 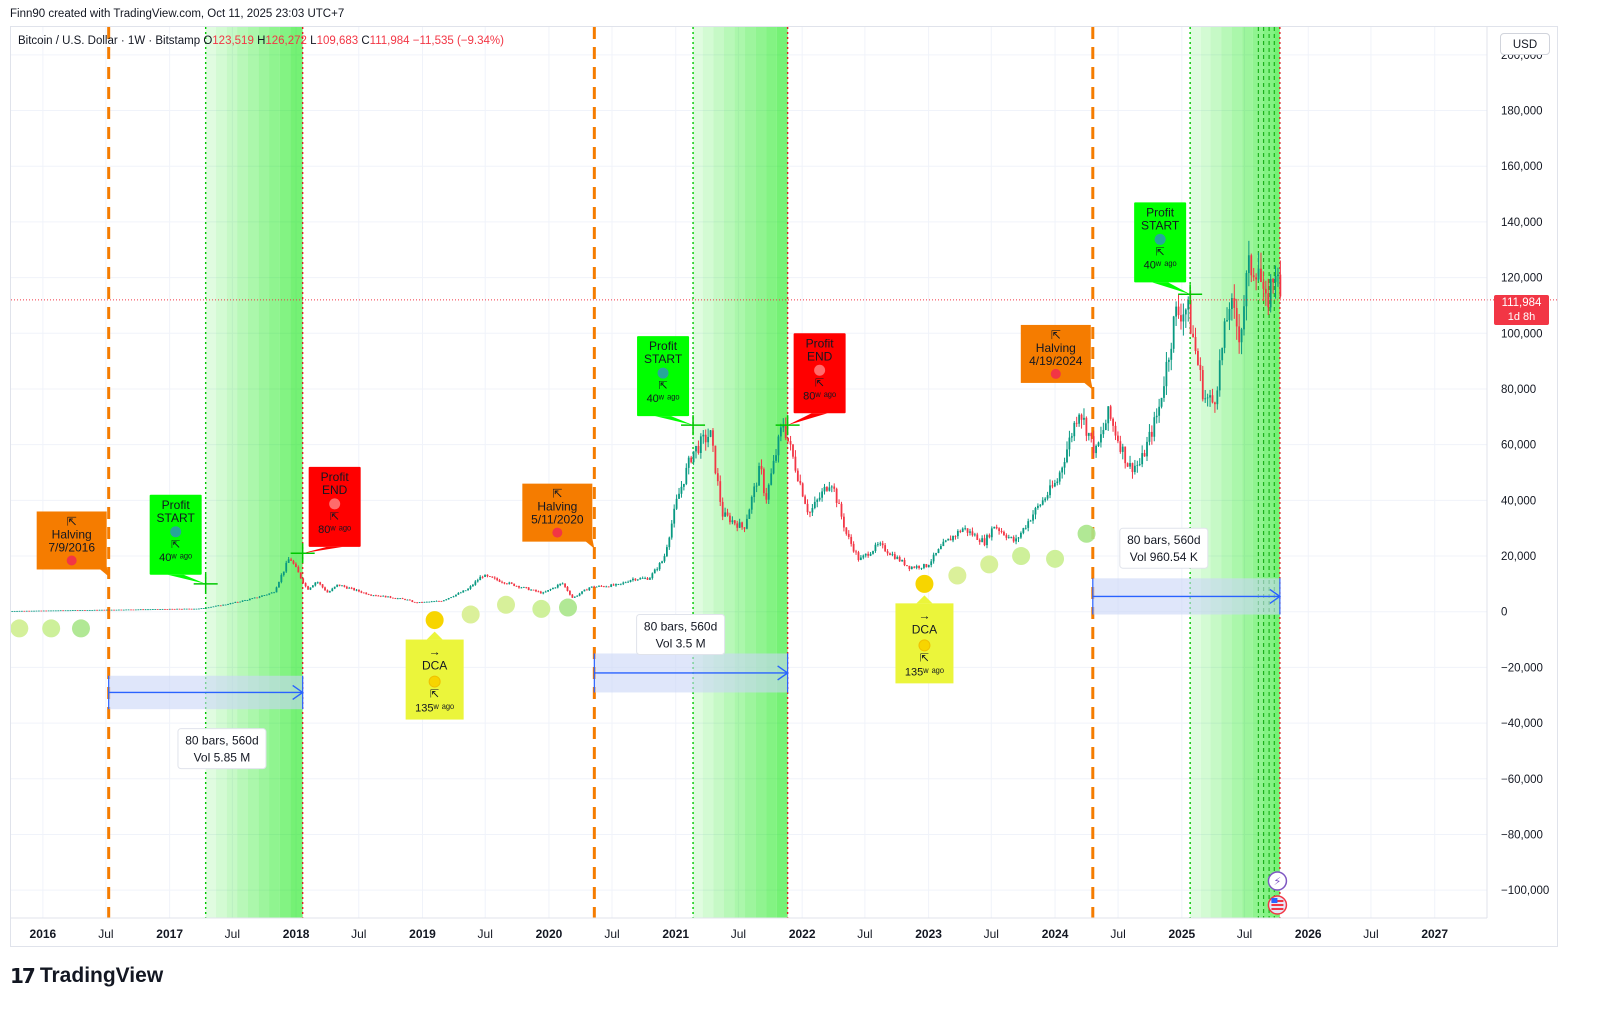 What do you see at coordinates (86, 976) in the screenshot?
I see `tradingview-logo: 17 TradingView` at bounding box center [86, 976].